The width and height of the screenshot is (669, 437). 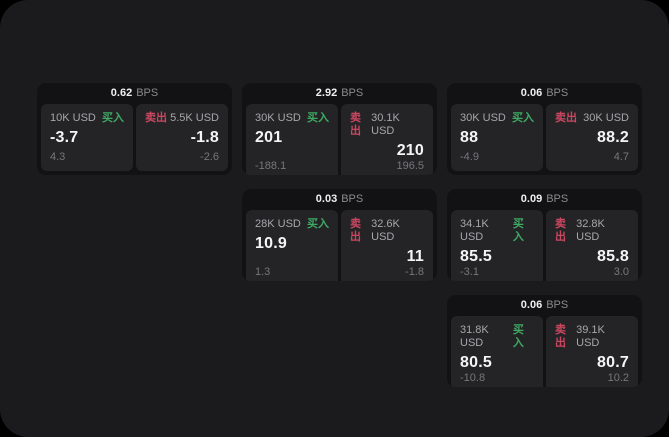 What do you see at coordinates (387, 245) in the screenshot?
I see `sell-panel: 卖出 32.6K USD 11 -1.8` at bounding box center [387, 245].